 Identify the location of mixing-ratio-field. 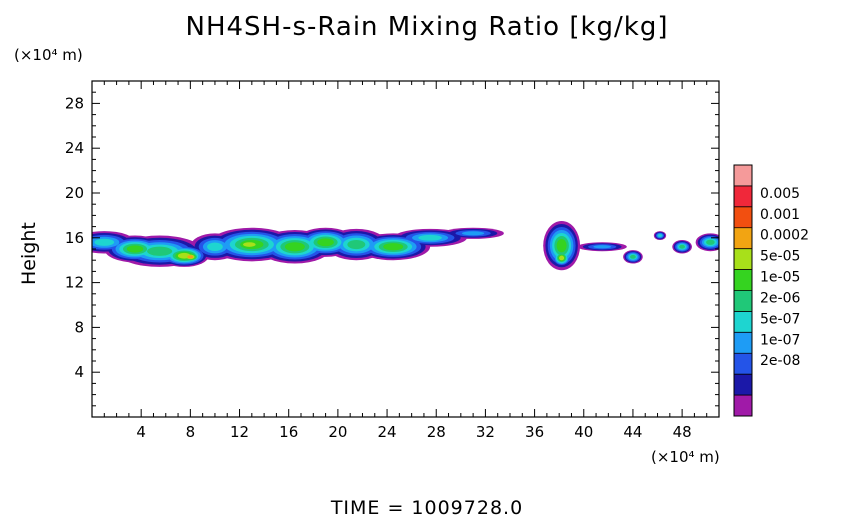
(405, 246).